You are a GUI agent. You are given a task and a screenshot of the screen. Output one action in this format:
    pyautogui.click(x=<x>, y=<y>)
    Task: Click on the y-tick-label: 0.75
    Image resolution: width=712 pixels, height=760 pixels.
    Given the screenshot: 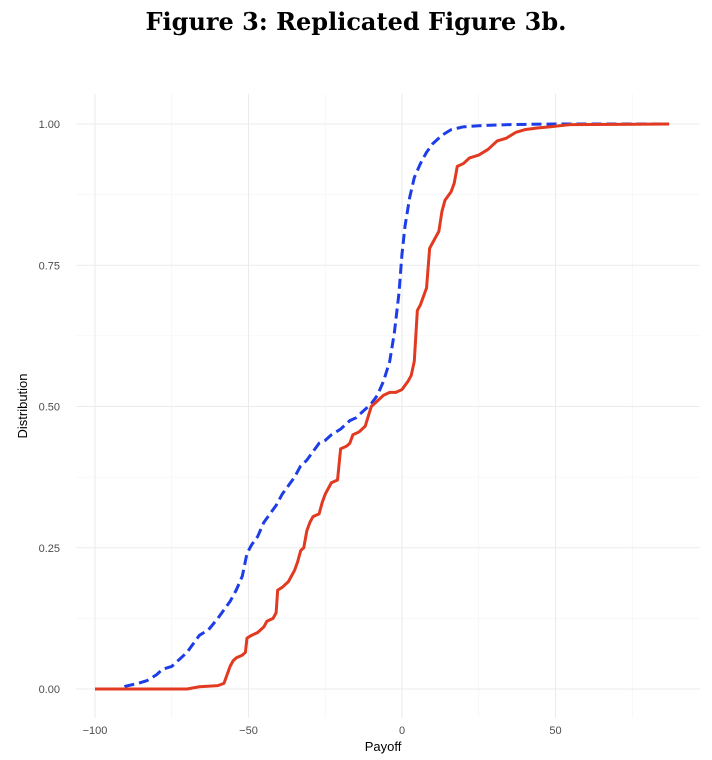 What is the action you would take?
    pyautogui.click(x=49, y=266)
    